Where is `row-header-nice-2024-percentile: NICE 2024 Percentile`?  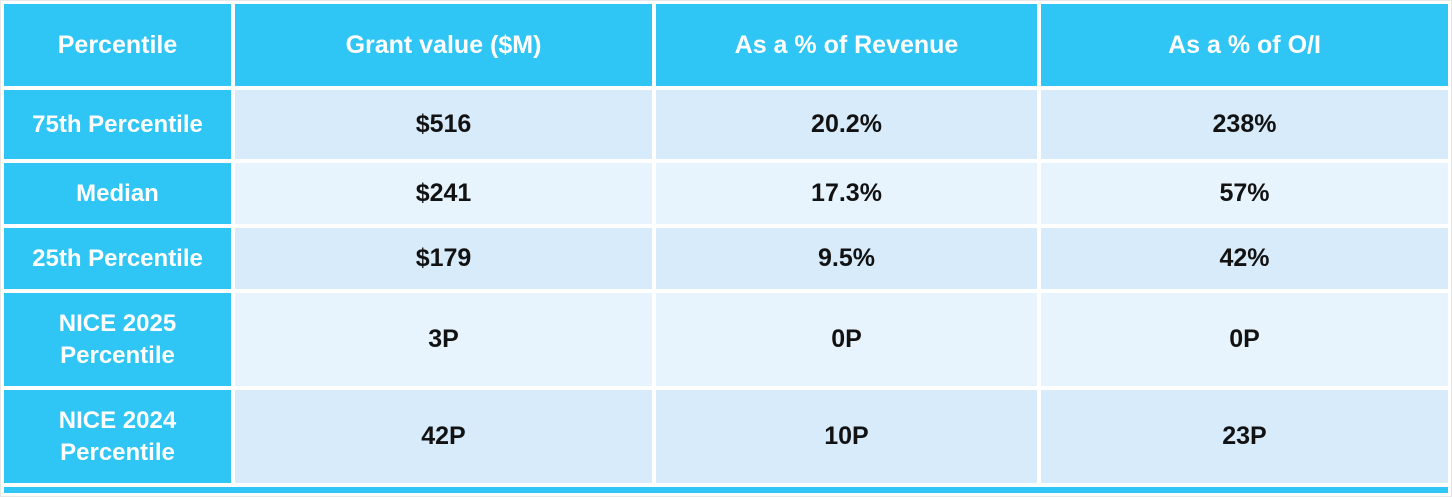 row-header-nice-2024-percentile: NICE 2024 Percentile is located at coordinates (117, 436).